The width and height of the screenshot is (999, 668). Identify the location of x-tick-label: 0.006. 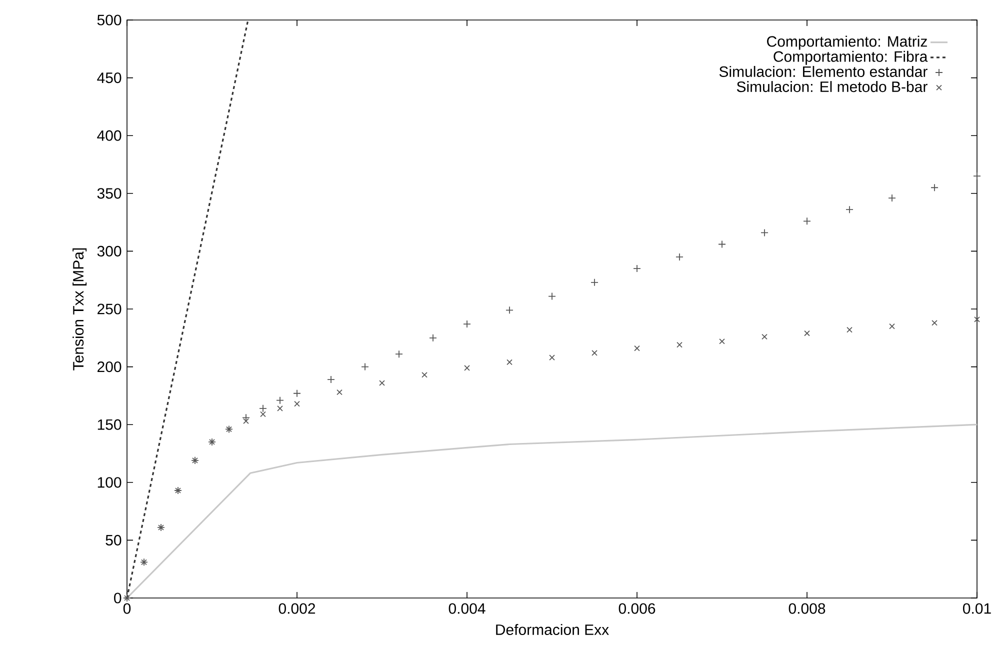
(637, 608).